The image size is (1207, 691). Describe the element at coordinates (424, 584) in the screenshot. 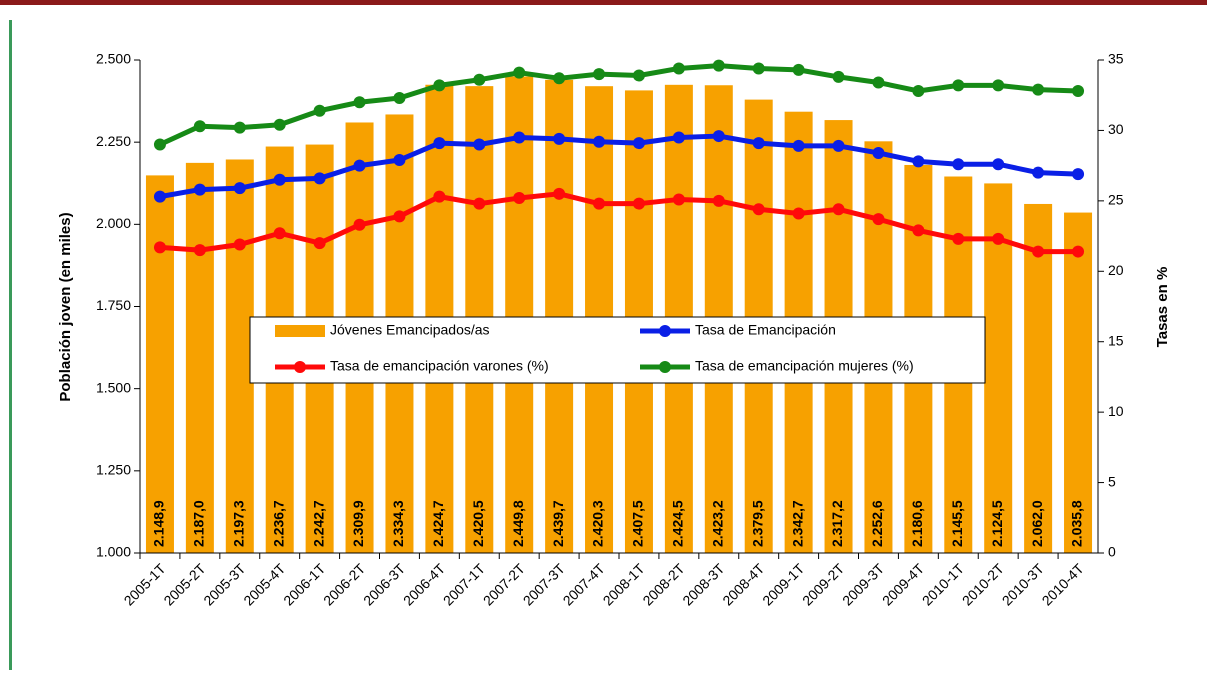

I see `x-tick-label: 2006-4T` at that location.